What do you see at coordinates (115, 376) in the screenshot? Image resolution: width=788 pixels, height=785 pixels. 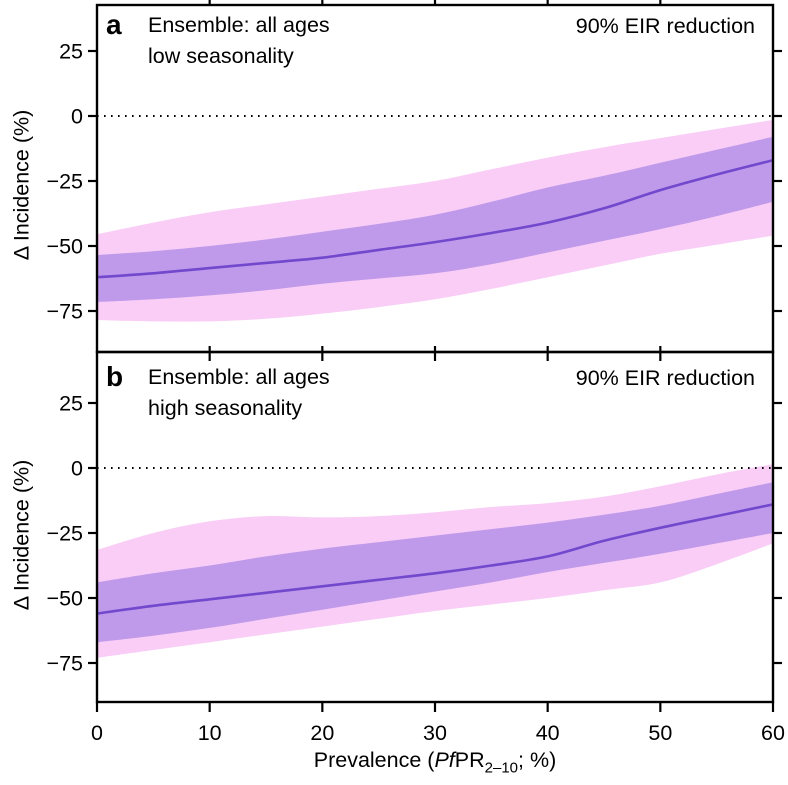 I see `panel-b-letter: b` at bounding box center [115, 376].